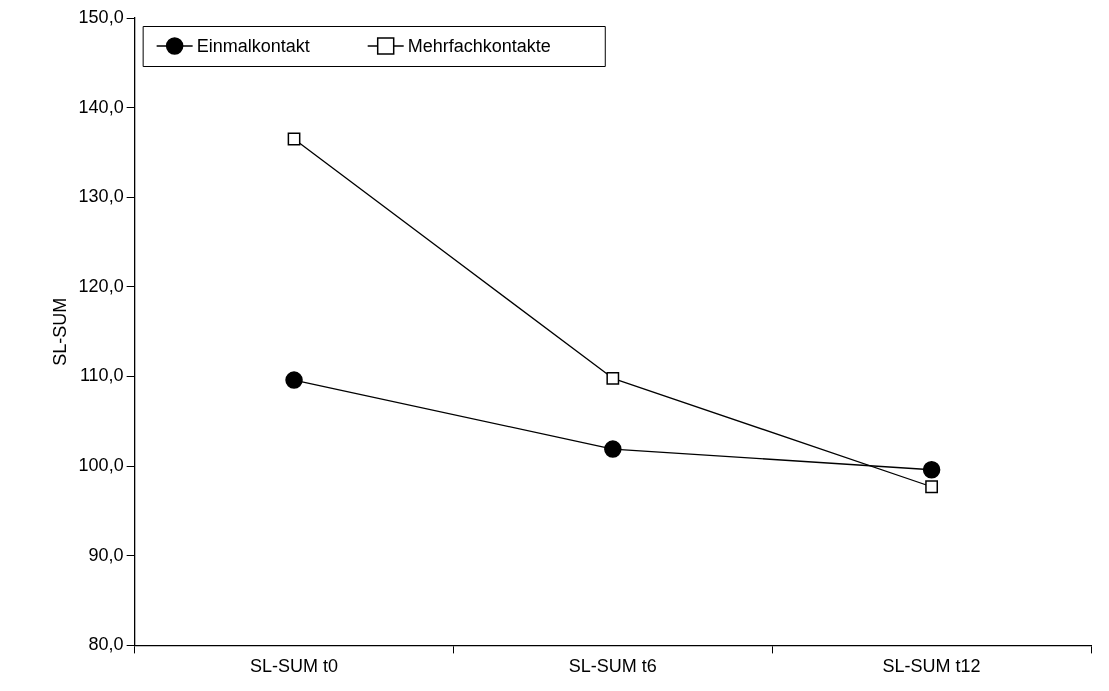 This screenshot has height=691, width=1109. Describe the element at coordinates (294, 666) in the screenshot. I see `x-tick-label: SL-SUM t0` at that location.